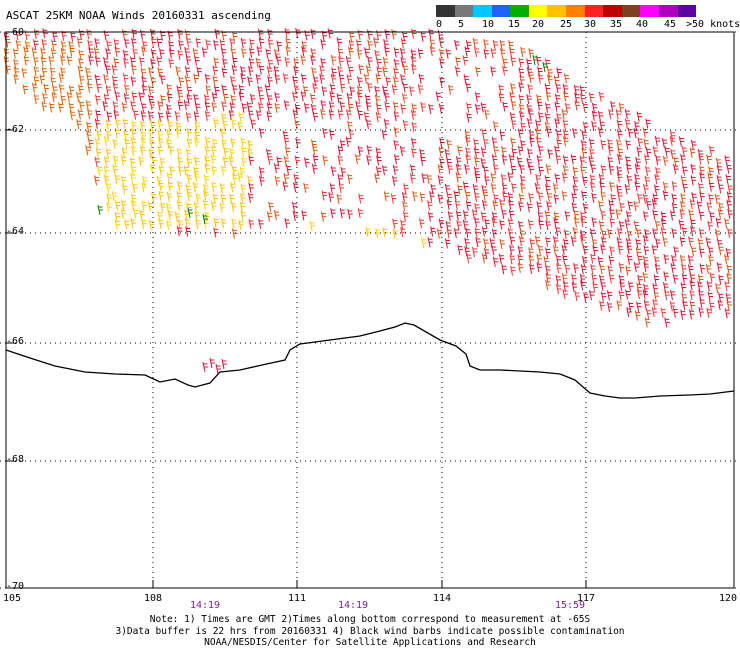 Image resolution: width=740 pixels, height=650 pixels. What do you see at coordinates (586, 598) in the screenshot?
I see `lon-label-117: 117` at bounding box center [586, 598].